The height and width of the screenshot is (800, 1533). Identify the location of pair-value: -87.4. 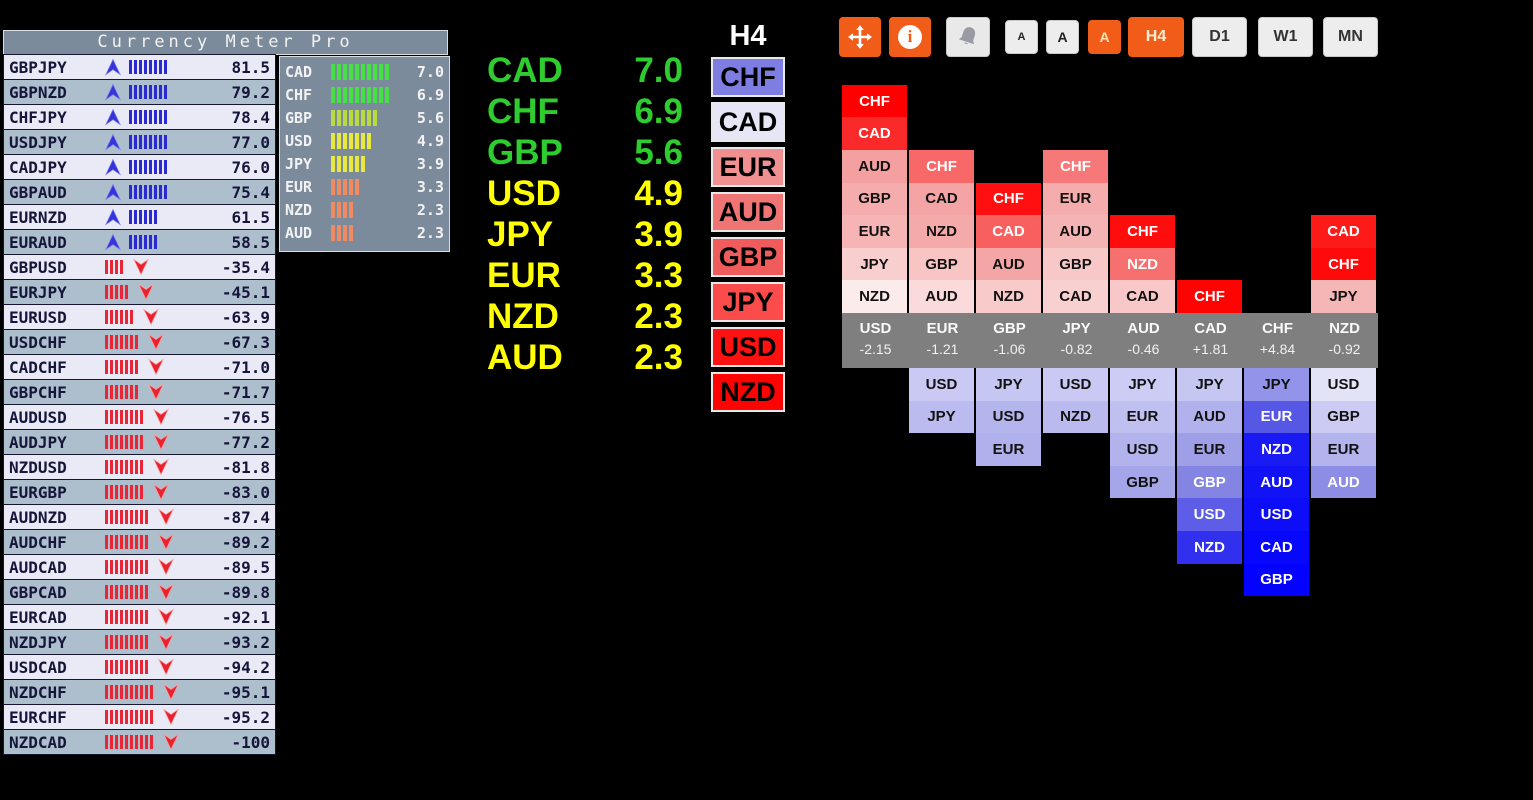
(245, 517).